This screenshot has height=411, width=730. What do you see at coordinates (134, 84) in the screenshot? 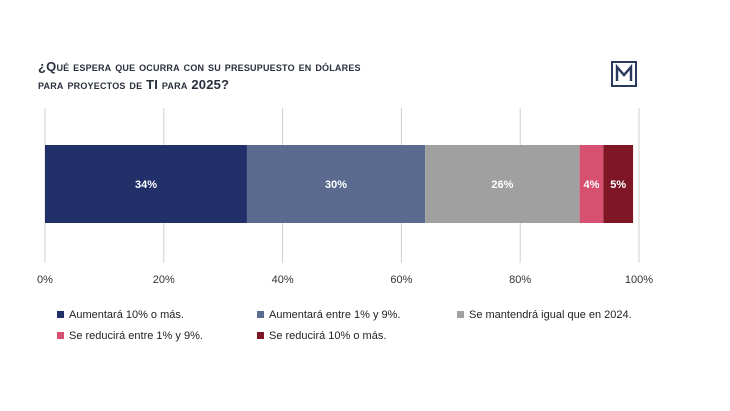
I see `chart-title-line-2: para proyectos de TI para 2025?` at bounding box center [134, 84].